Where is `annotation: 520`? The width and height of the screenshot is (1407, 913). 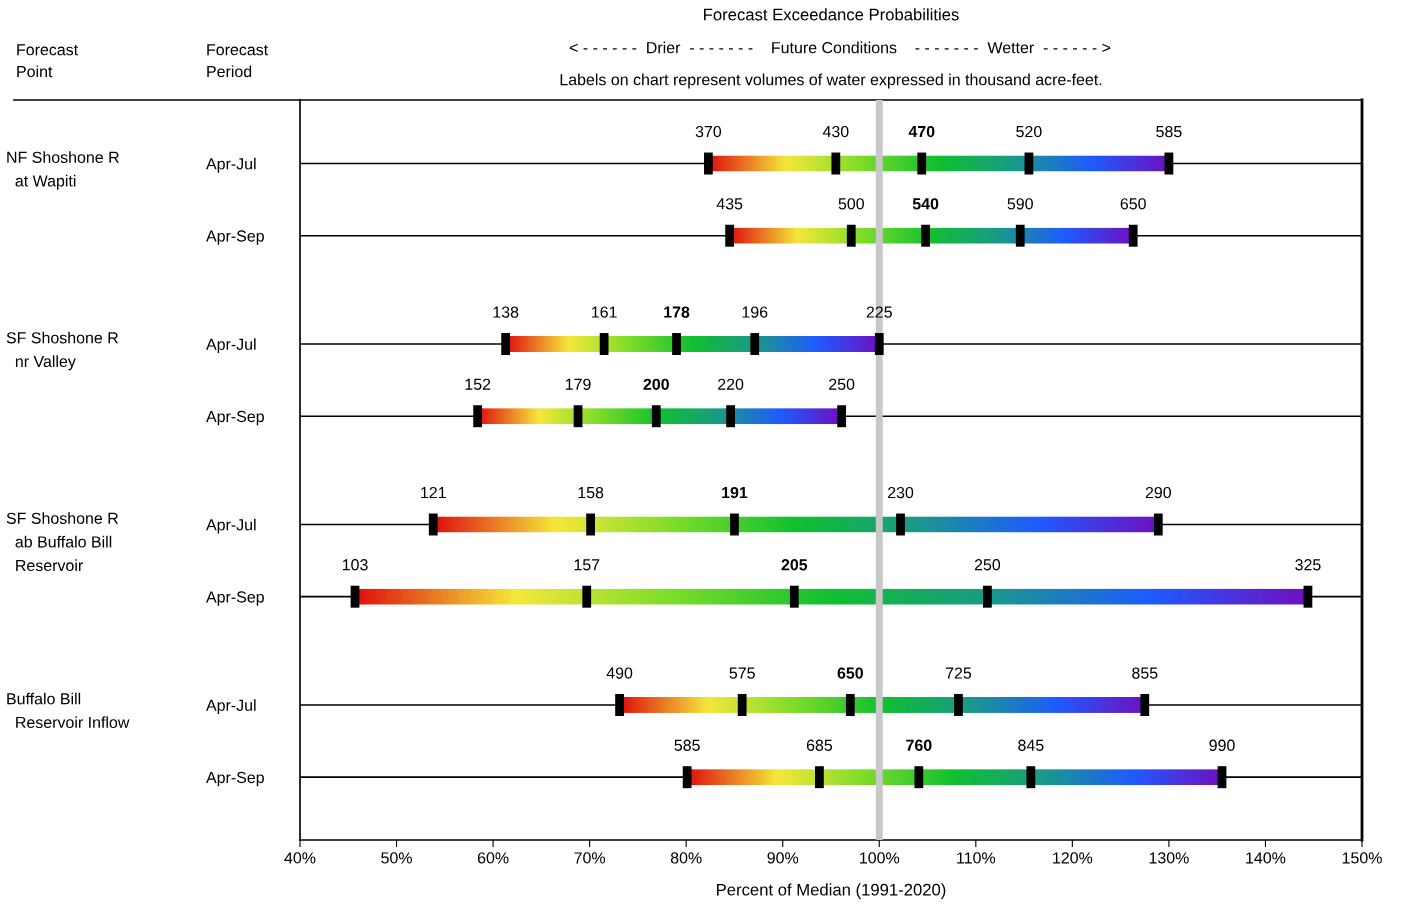
annotation: 520 is located at coordinates (1029, 131).